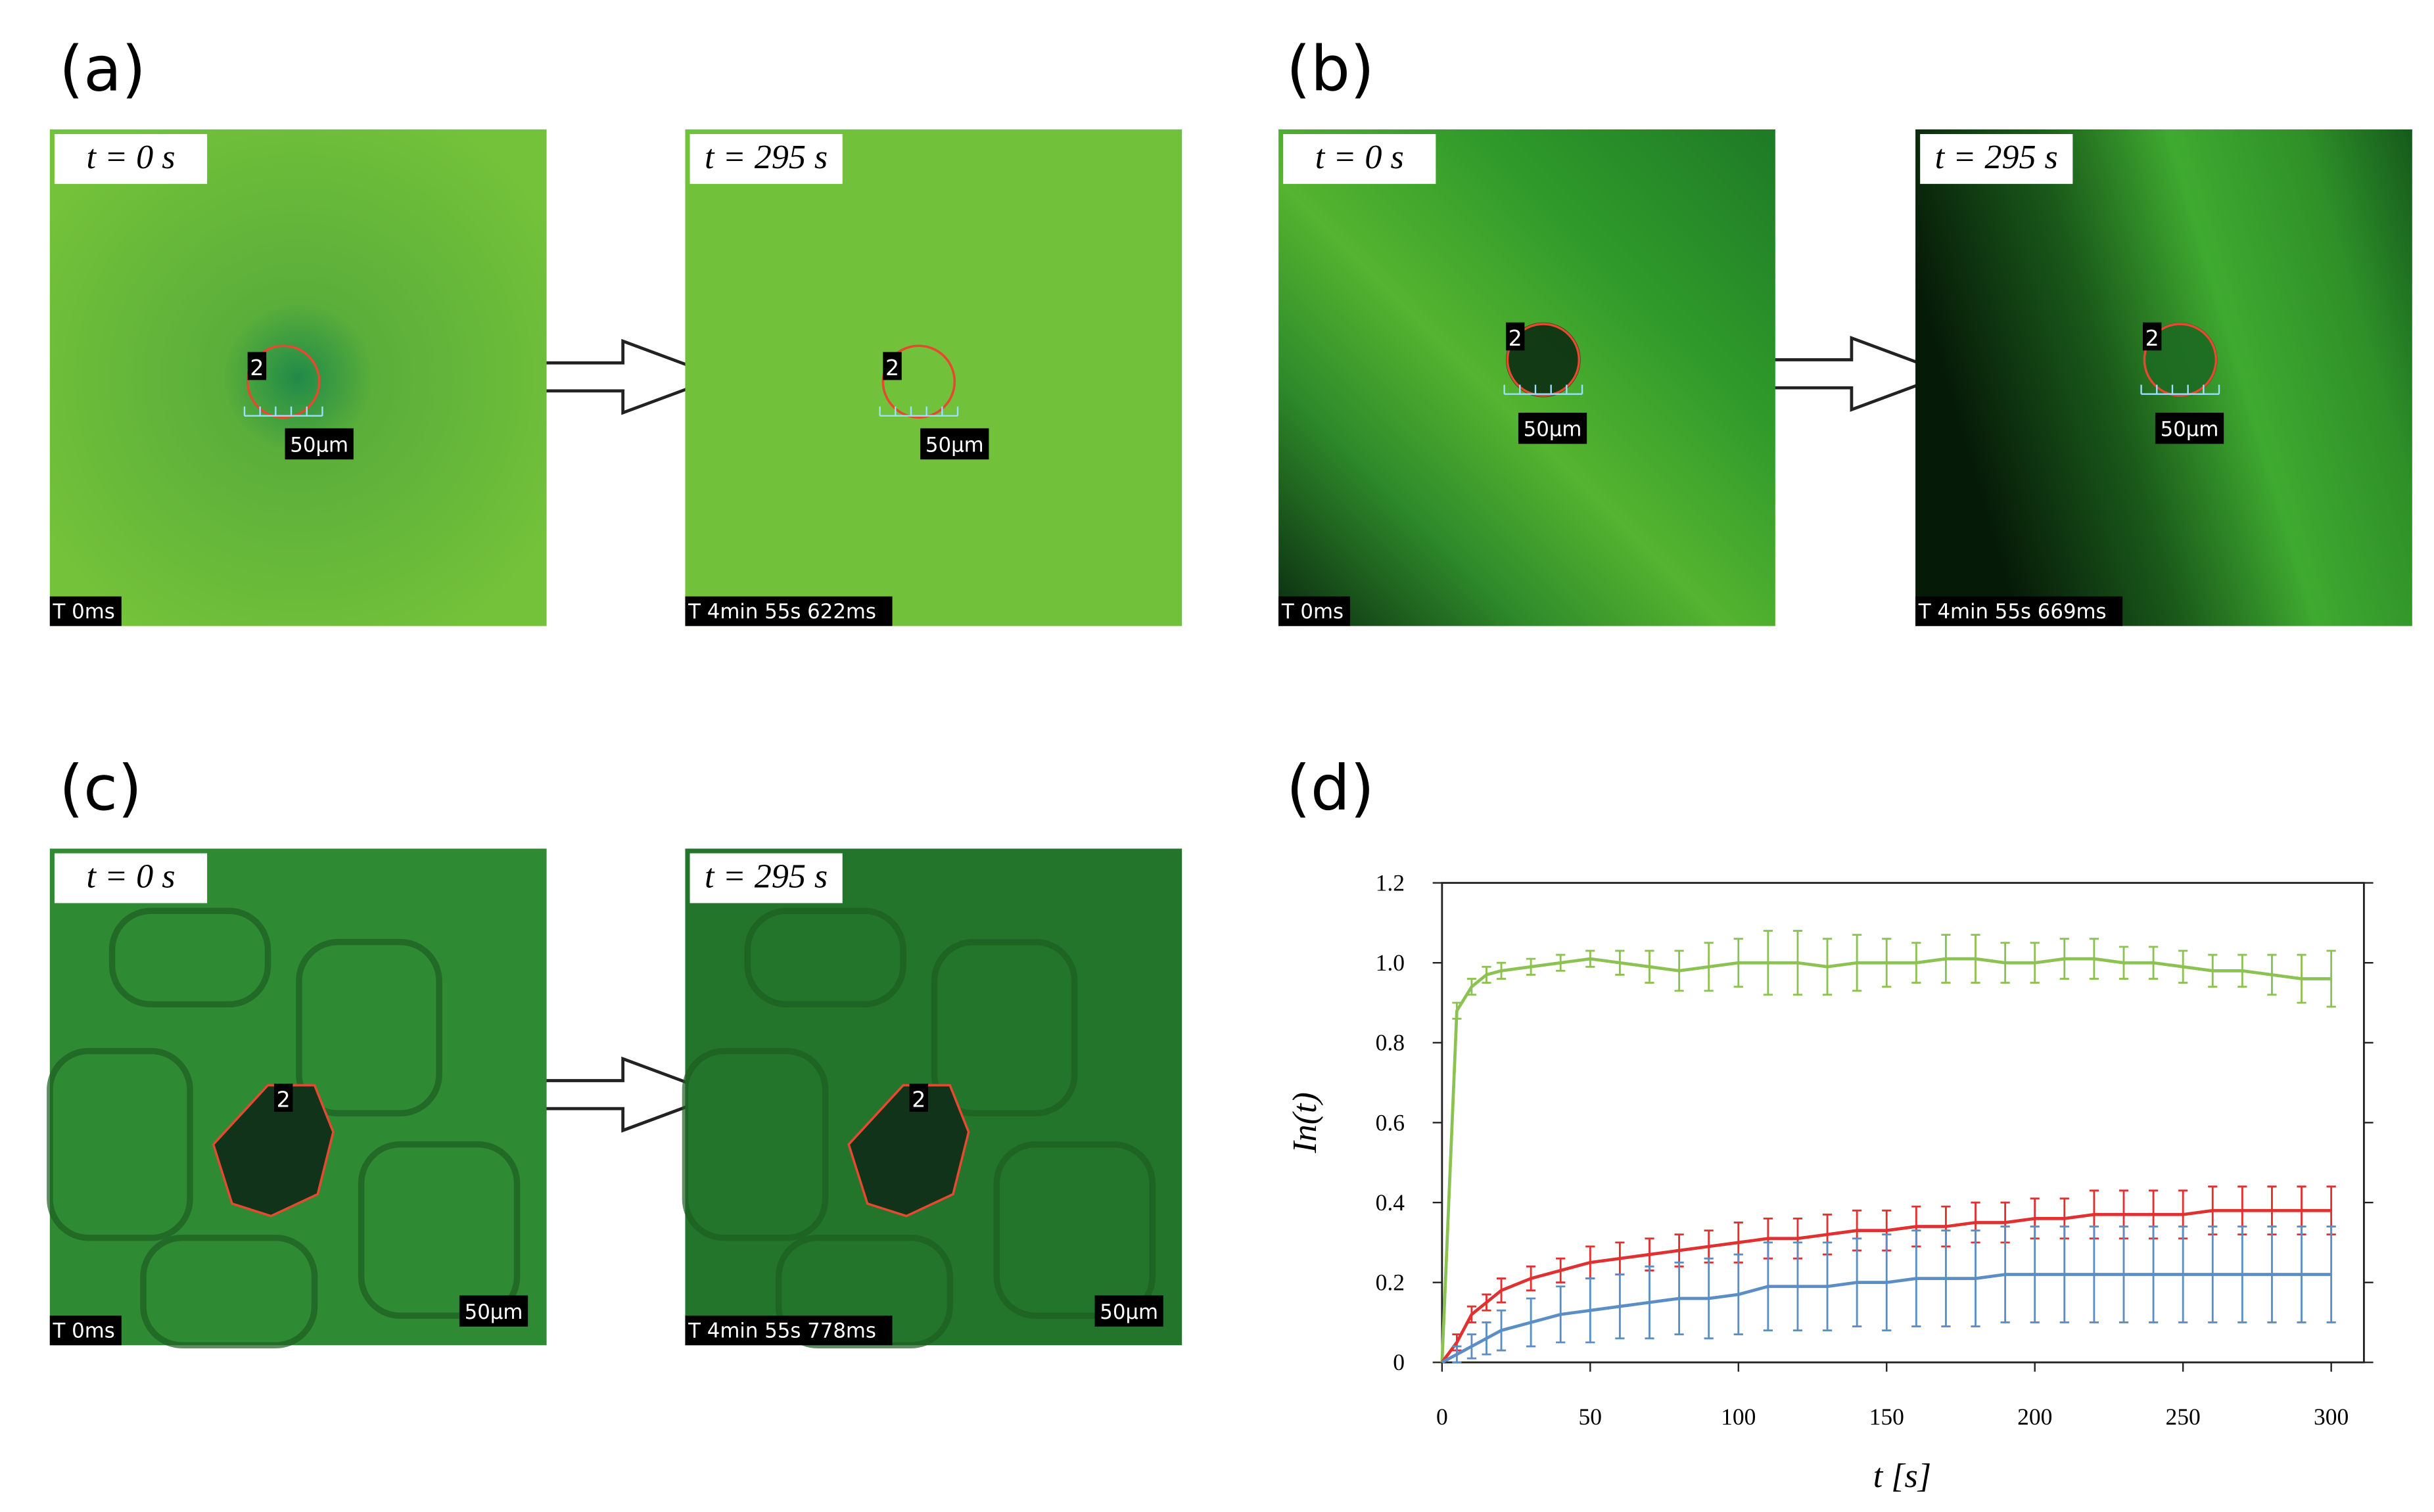  What do you see at coordinates (1330, 70) in the screenshot?
I see `panel-label: (b)` at bounding box center [1330, 70].